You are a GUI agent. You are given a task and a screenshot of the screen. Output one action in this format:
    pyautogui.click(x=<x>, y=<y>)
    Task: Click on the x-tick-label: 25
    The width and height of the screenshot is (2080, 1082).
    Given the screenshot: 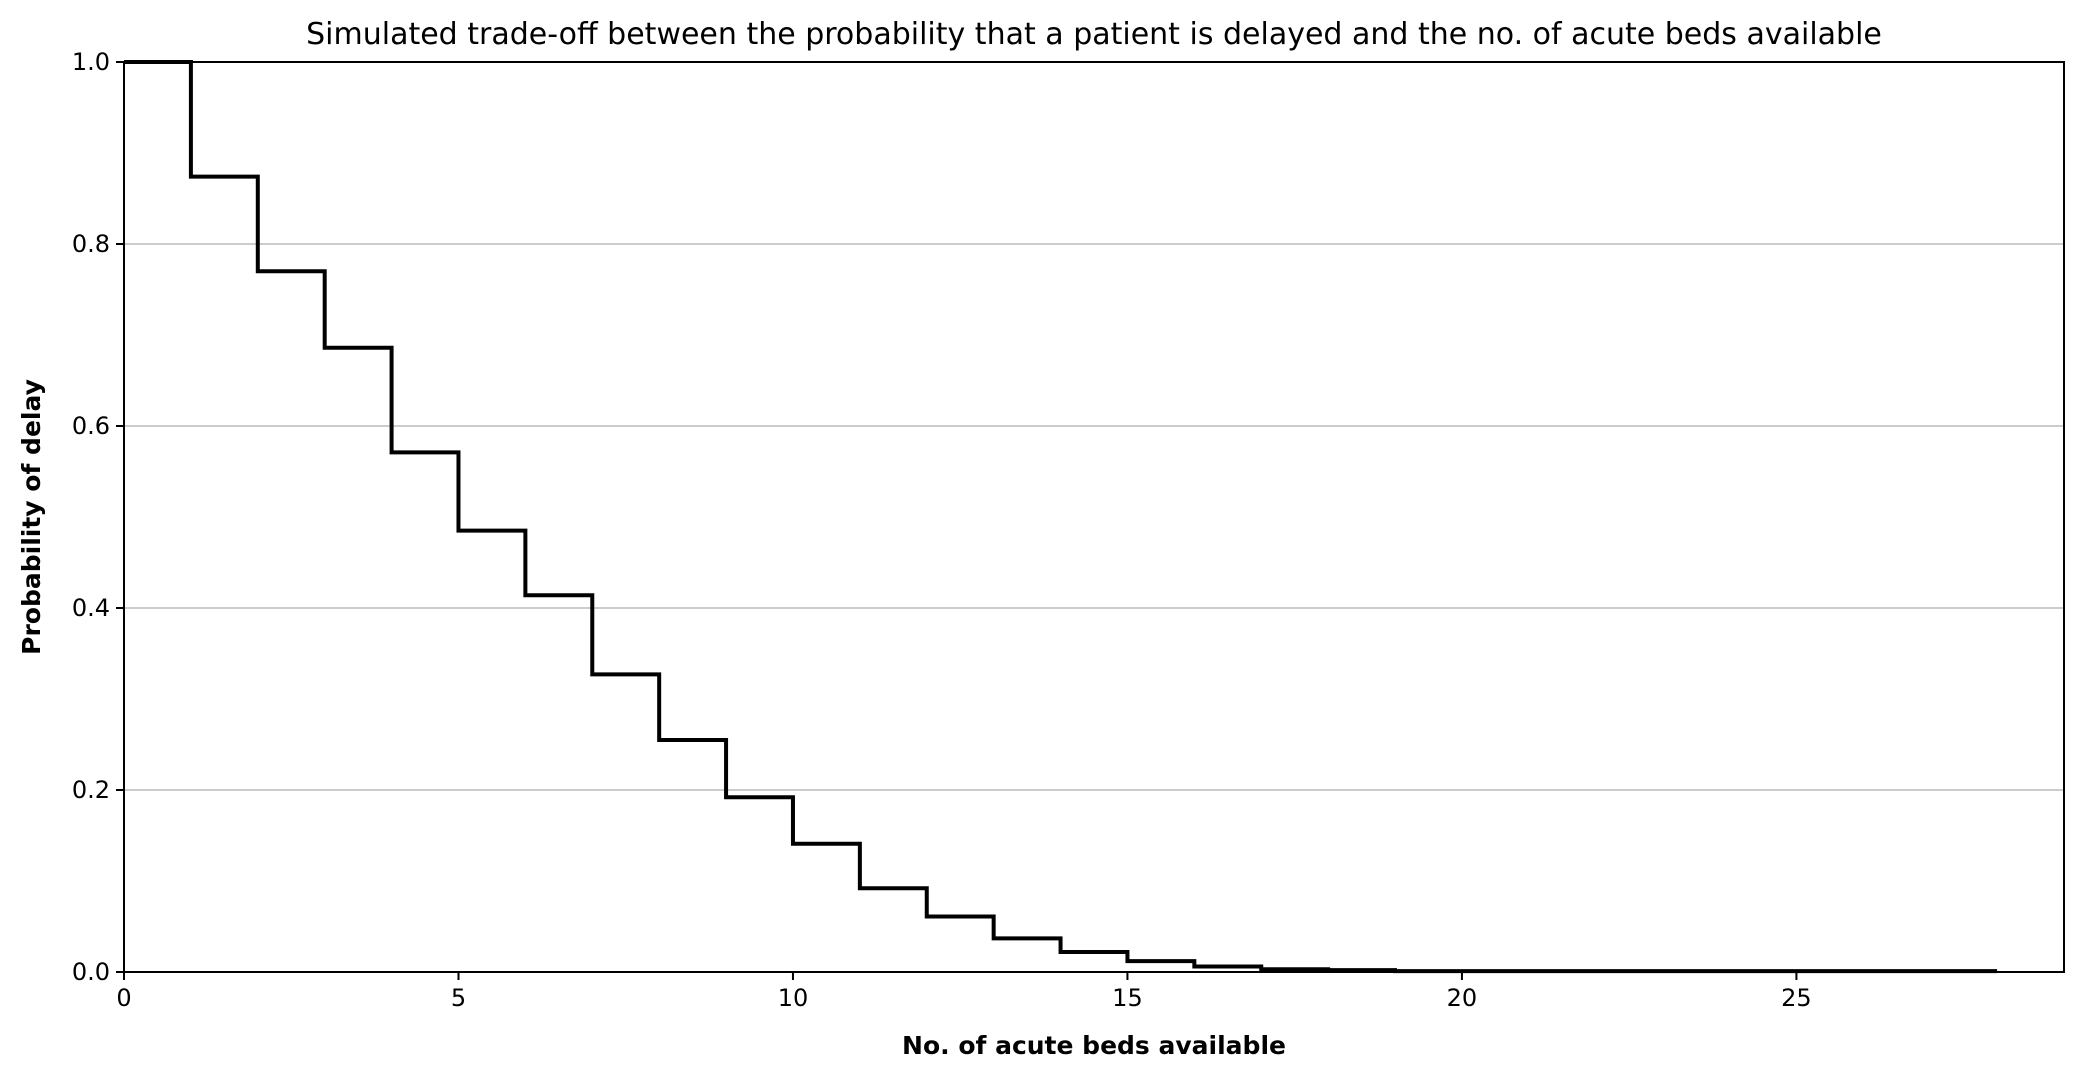 What is the action you would take?
    pyautogui.click(x=1796, y=998)
    